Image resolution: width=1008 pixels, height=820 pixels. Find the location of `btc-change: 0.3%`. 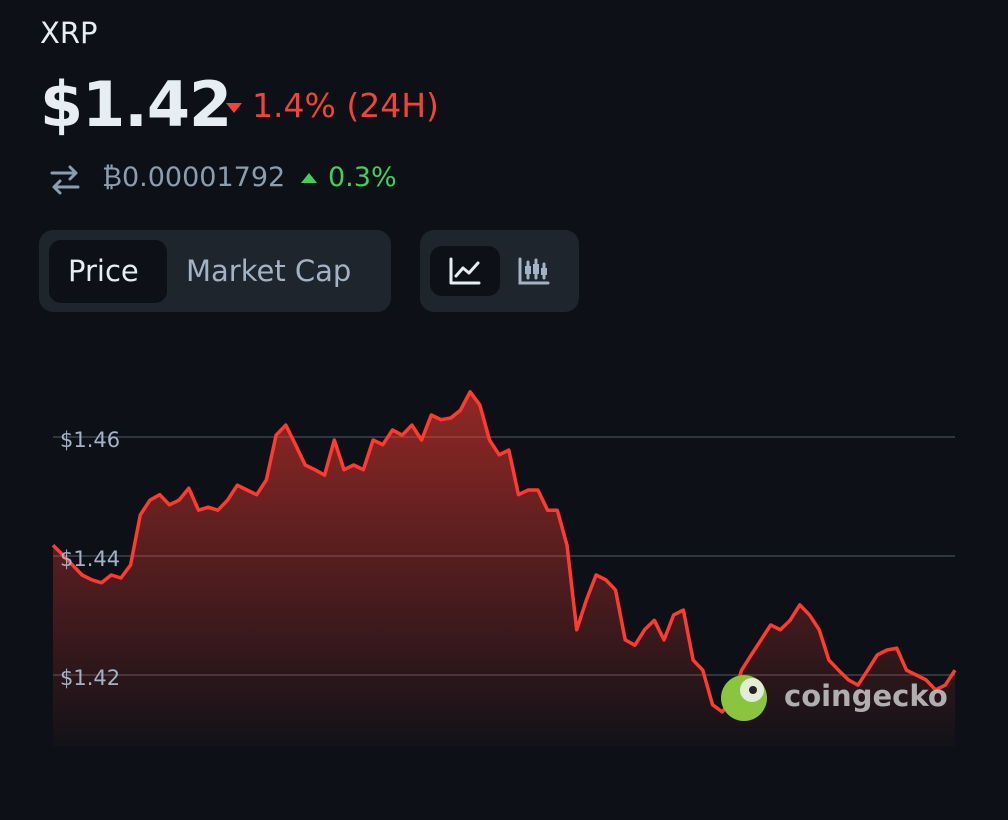

btc-change: 0.3% is located at coordinates (362, 177).